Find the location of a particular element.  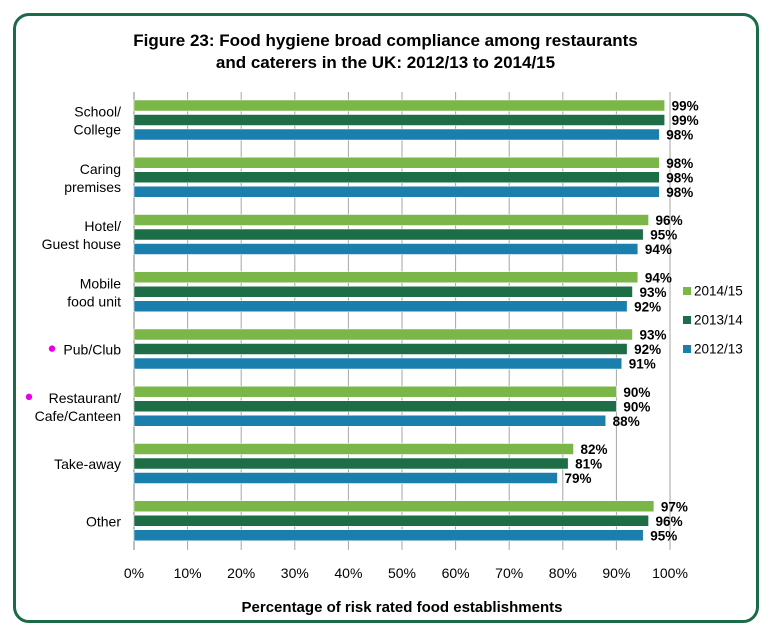

x-tick-label-1: 10% is located at coordinates (188, 573).